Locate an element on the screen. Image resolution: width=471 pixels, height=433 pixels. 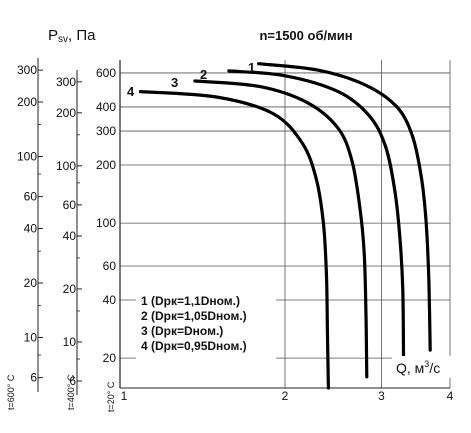
y-axis-label: Psv, Па is located at coordinates (72, 36).